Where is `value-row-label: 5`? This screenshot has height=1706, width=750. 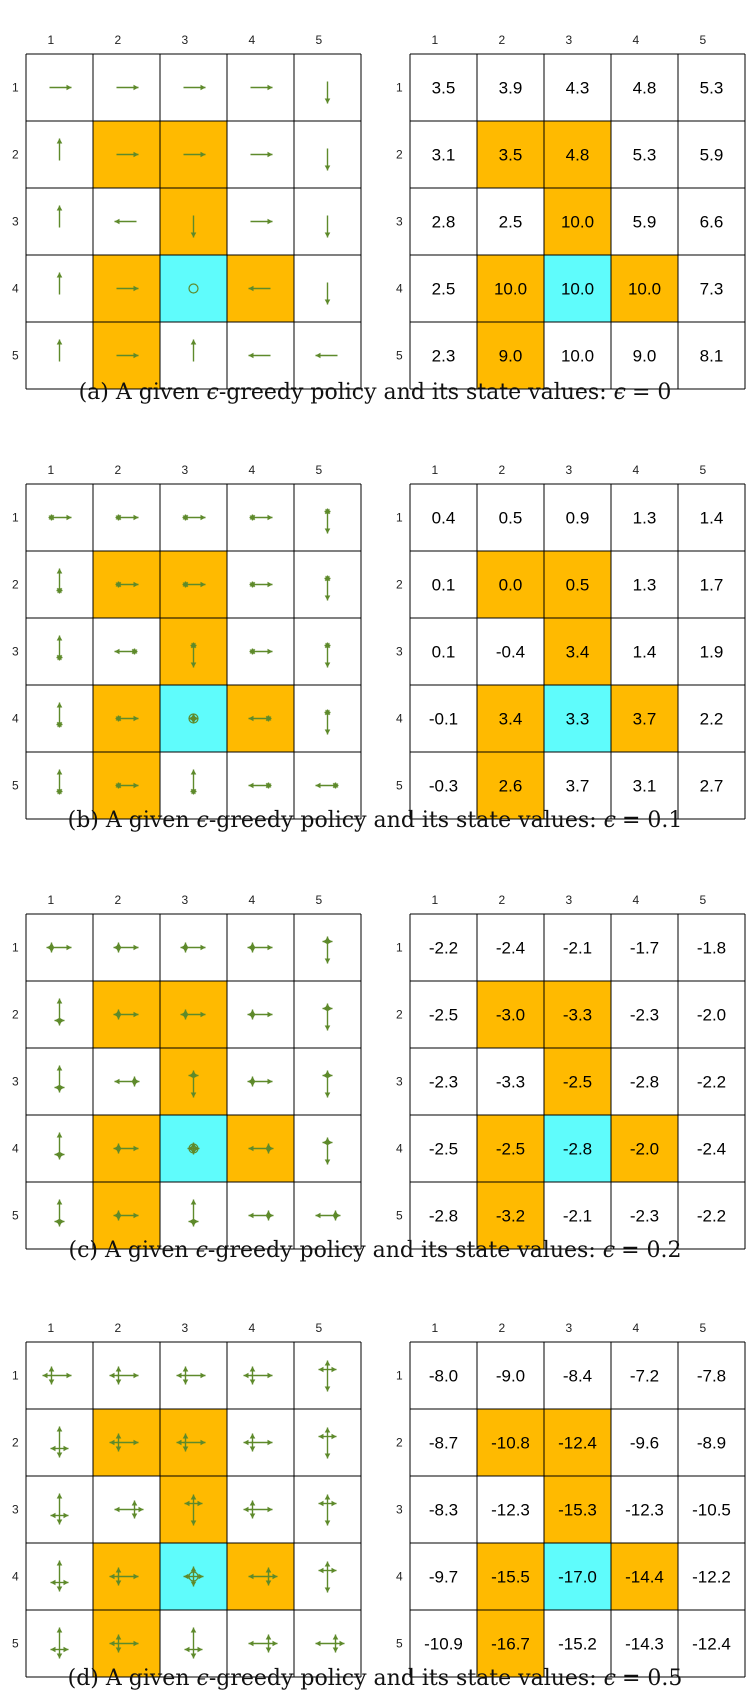
value-row-label: 5 is located at coordinates (399, 1216).